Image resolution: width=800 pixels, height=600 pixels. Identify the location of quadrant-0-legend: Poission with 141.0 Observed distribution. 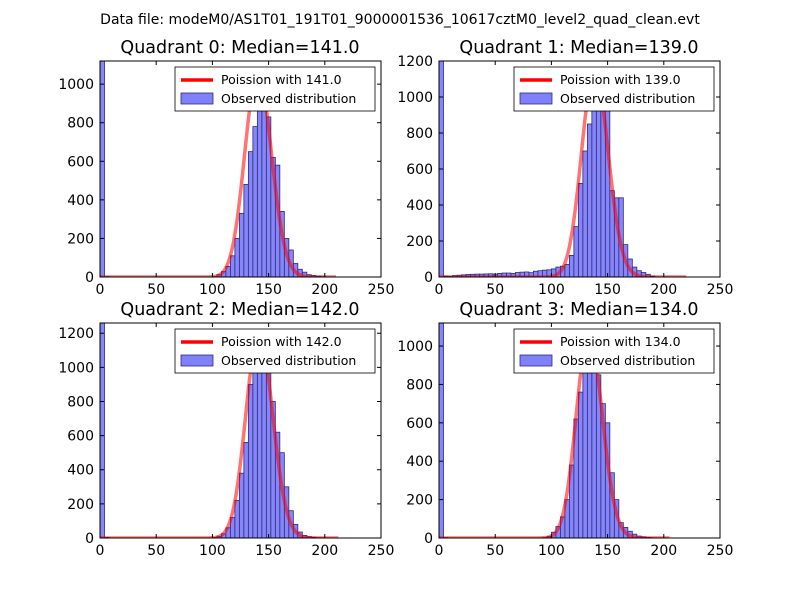
(275, 89).